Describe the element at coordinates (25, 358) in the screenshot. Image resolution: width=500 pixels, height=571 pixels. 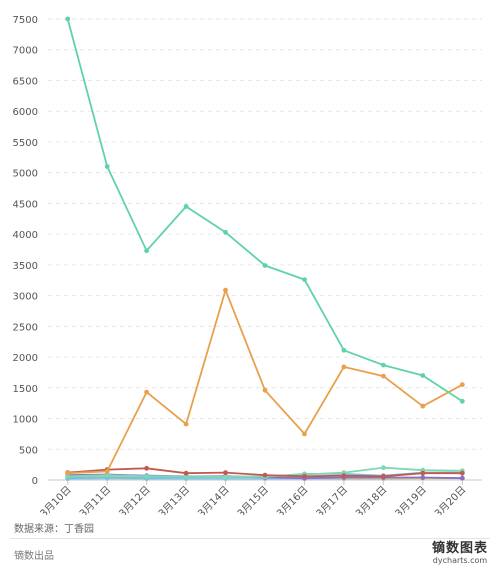
I see `y-tick-label: 2000` at that location.